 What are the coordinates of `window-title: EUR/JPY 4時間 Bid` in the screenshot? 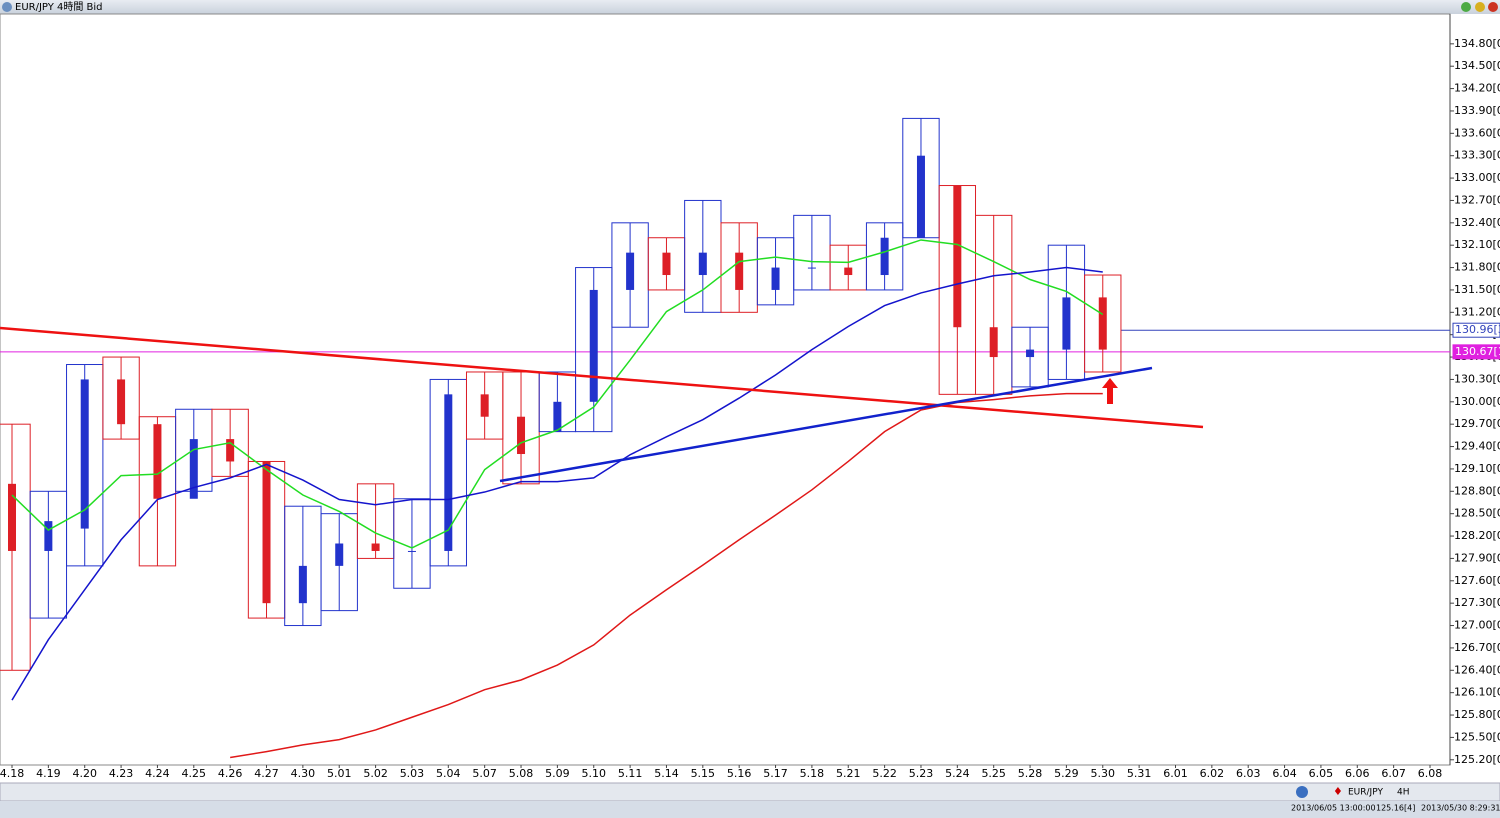 It's located at (59, 7).